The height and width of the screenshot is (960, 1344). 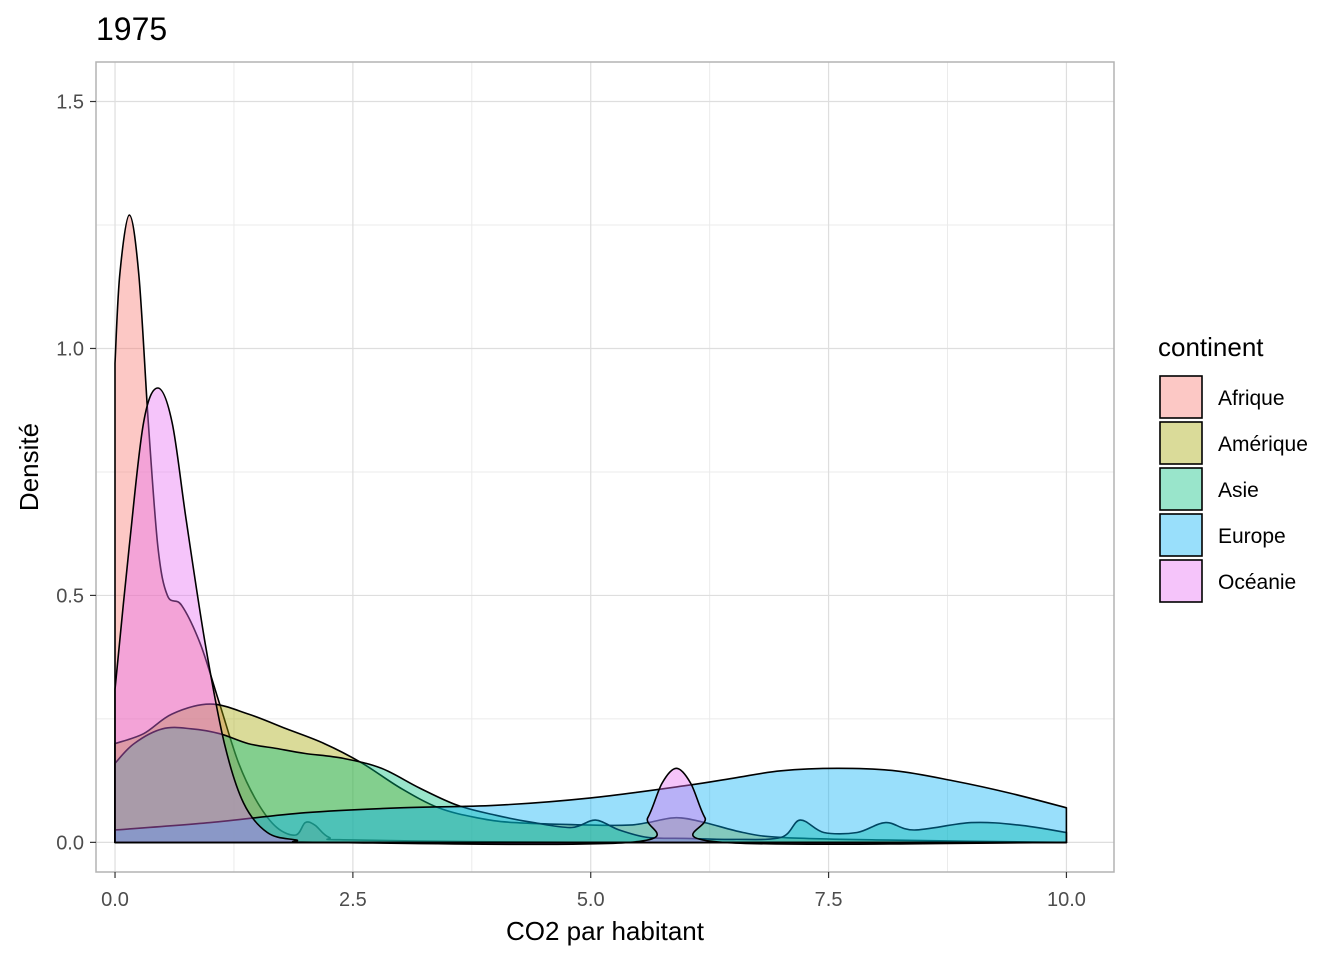 What do you see at coordinates (1066, 900) in the screenshot?
I see `x-tick-label: 10.0` at bounding box center [1066, 900].